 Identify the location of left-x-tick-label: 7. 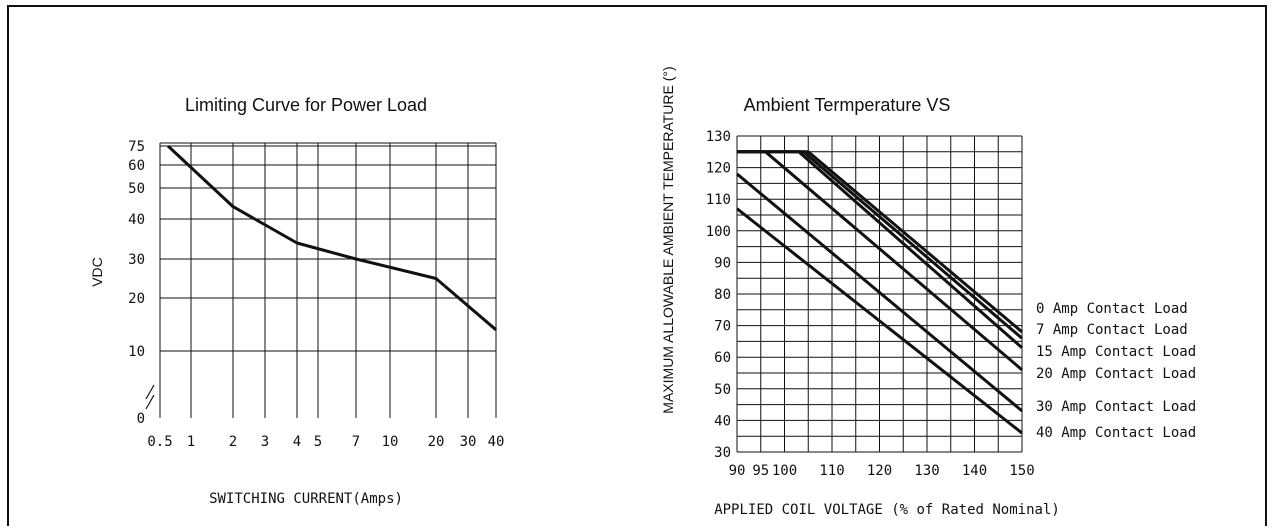
(356, 442).